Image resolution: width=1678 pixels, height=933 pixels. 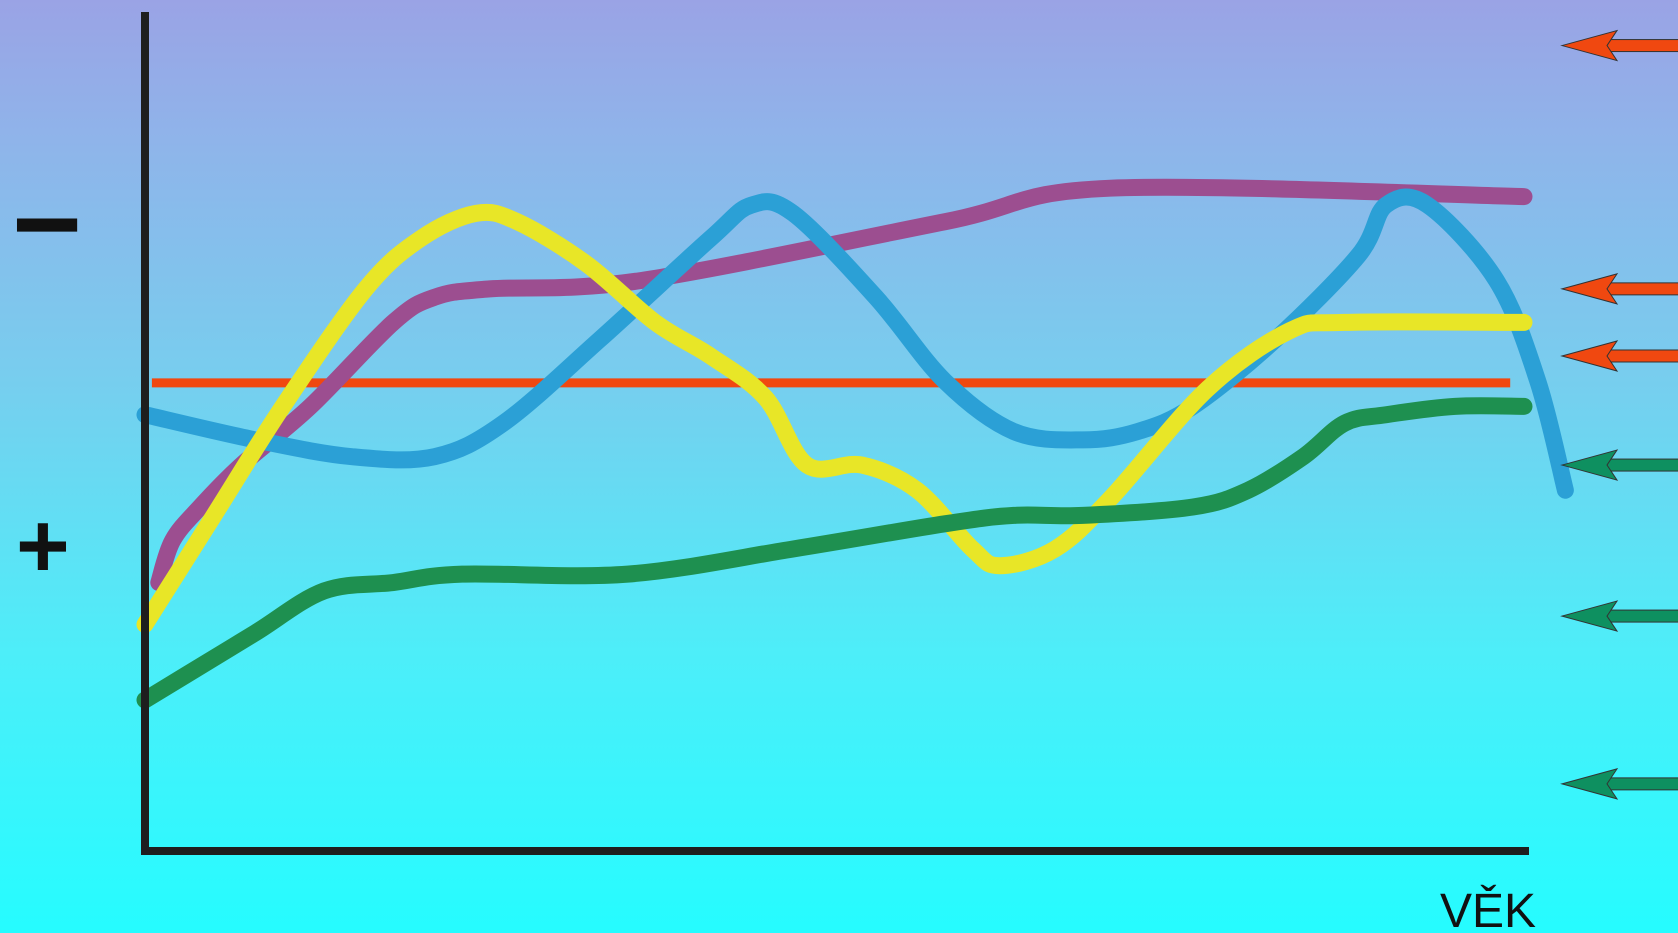 I want to click on y-axis-plus-label: +, so click(x=43, y=546).